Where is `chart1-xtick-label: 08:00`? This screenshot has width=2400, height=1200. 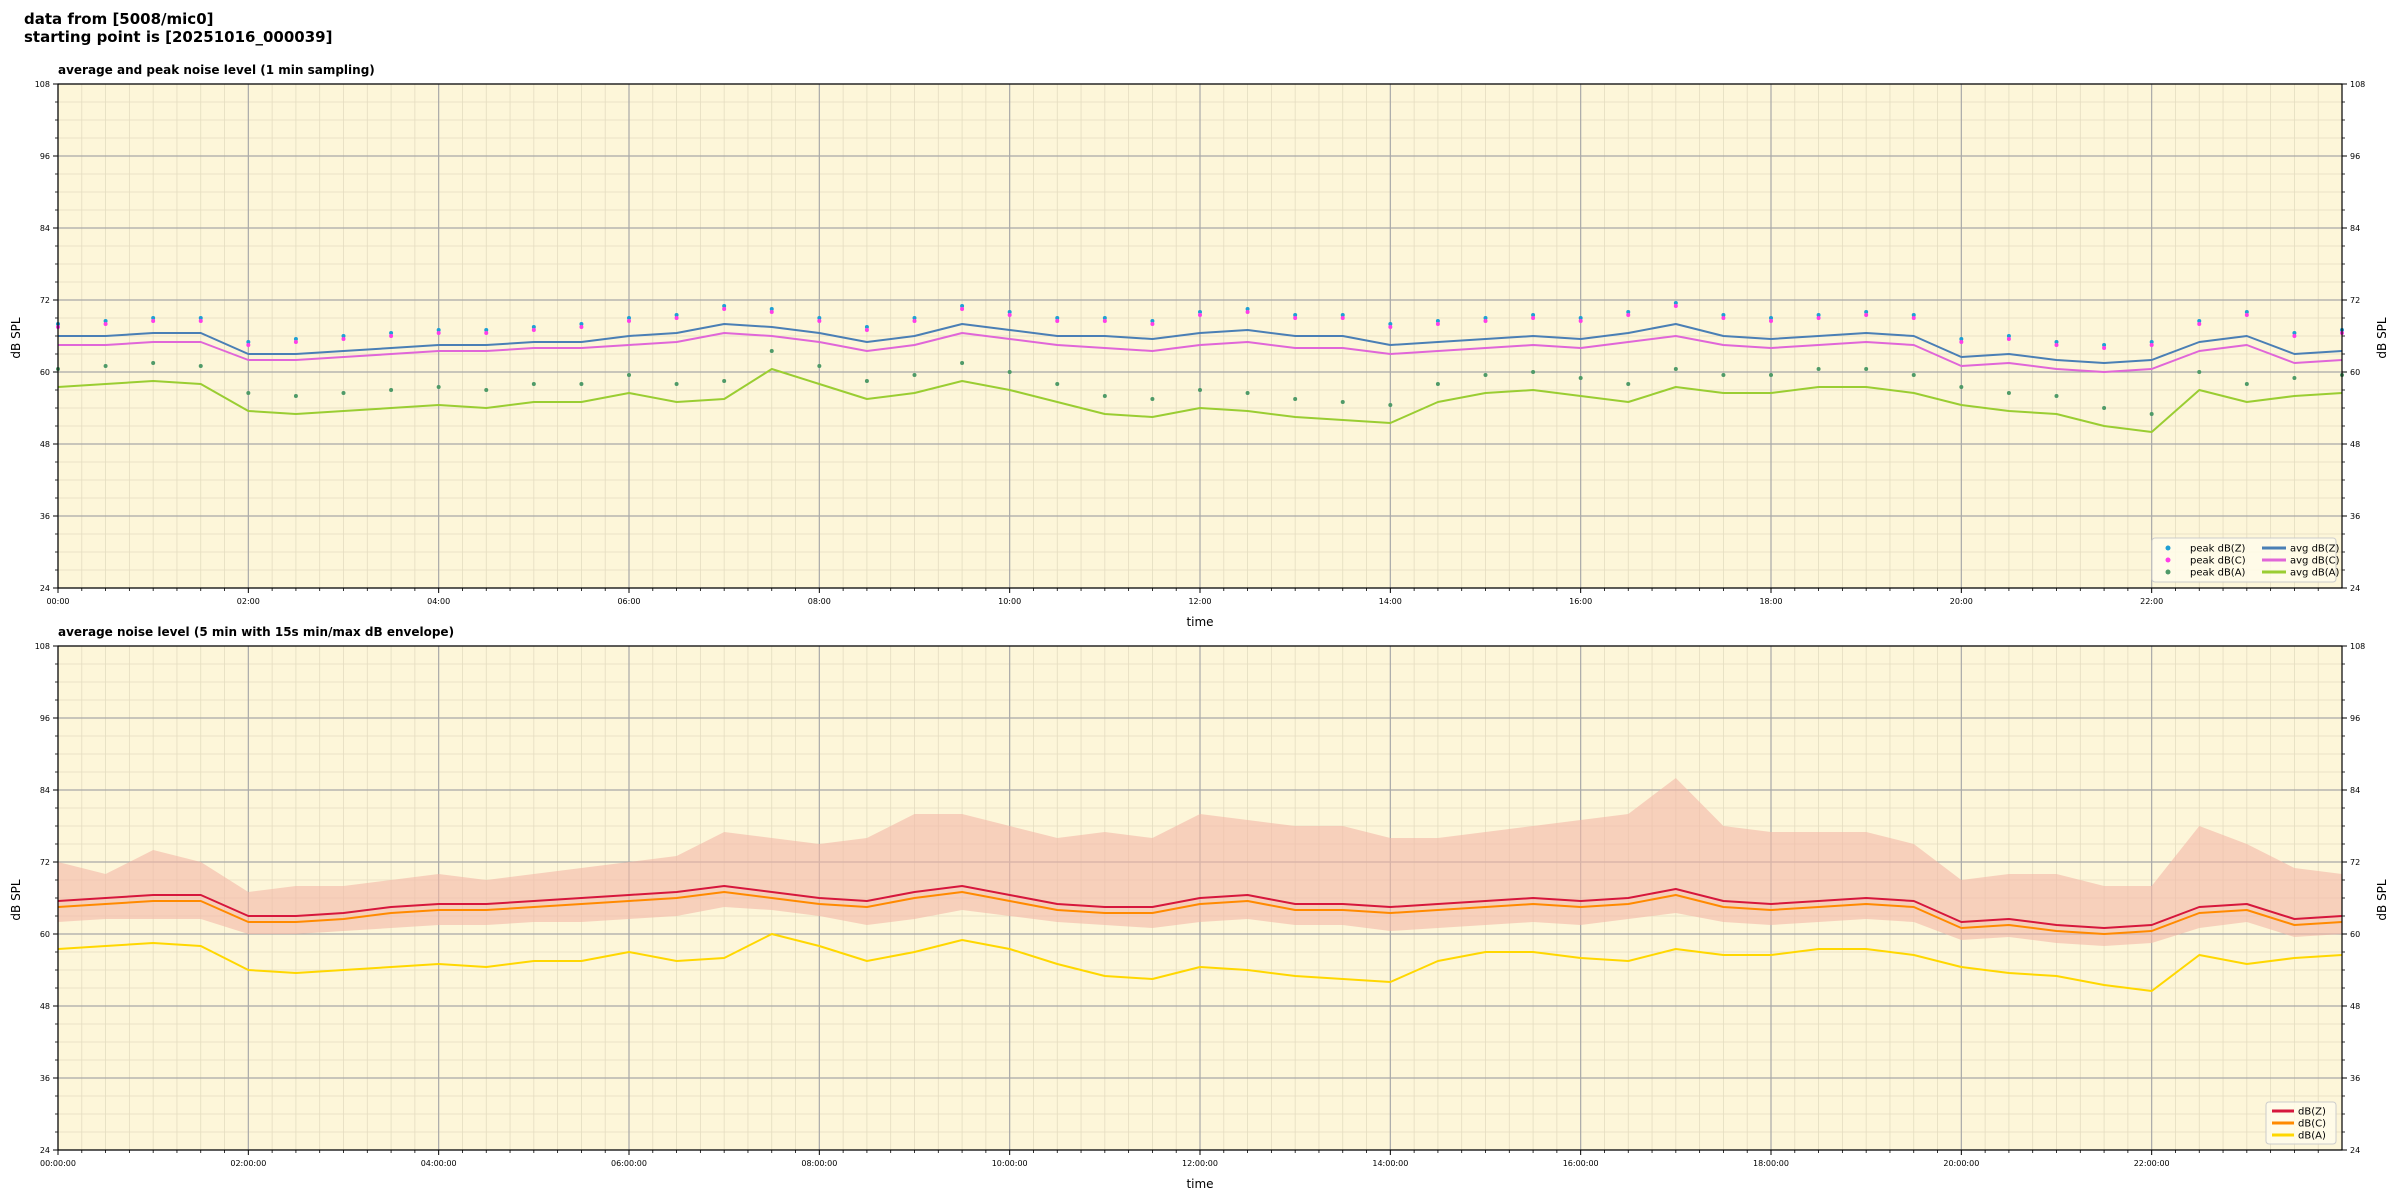 chart1-xtick-label: 08:00 is located at coordinates (819, 601).